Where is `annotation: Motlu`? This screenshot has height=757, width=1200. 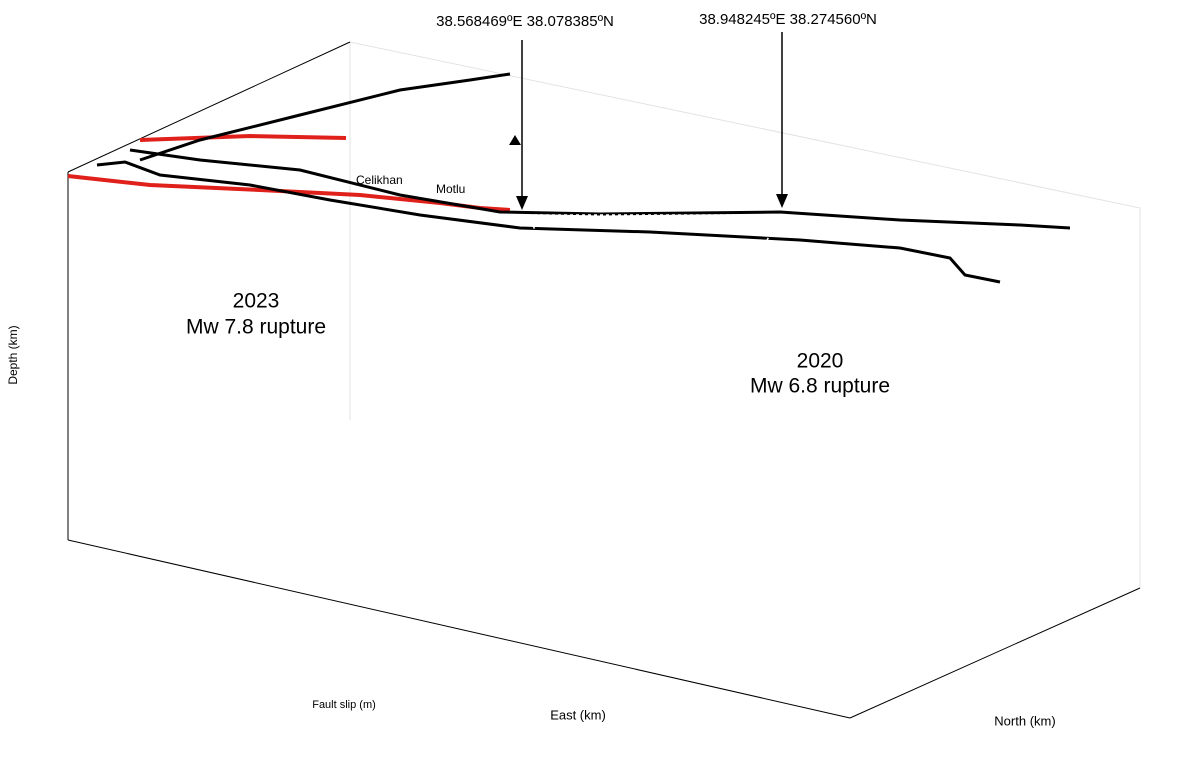
annotation: Motlu is located at coordinates (450, 189).